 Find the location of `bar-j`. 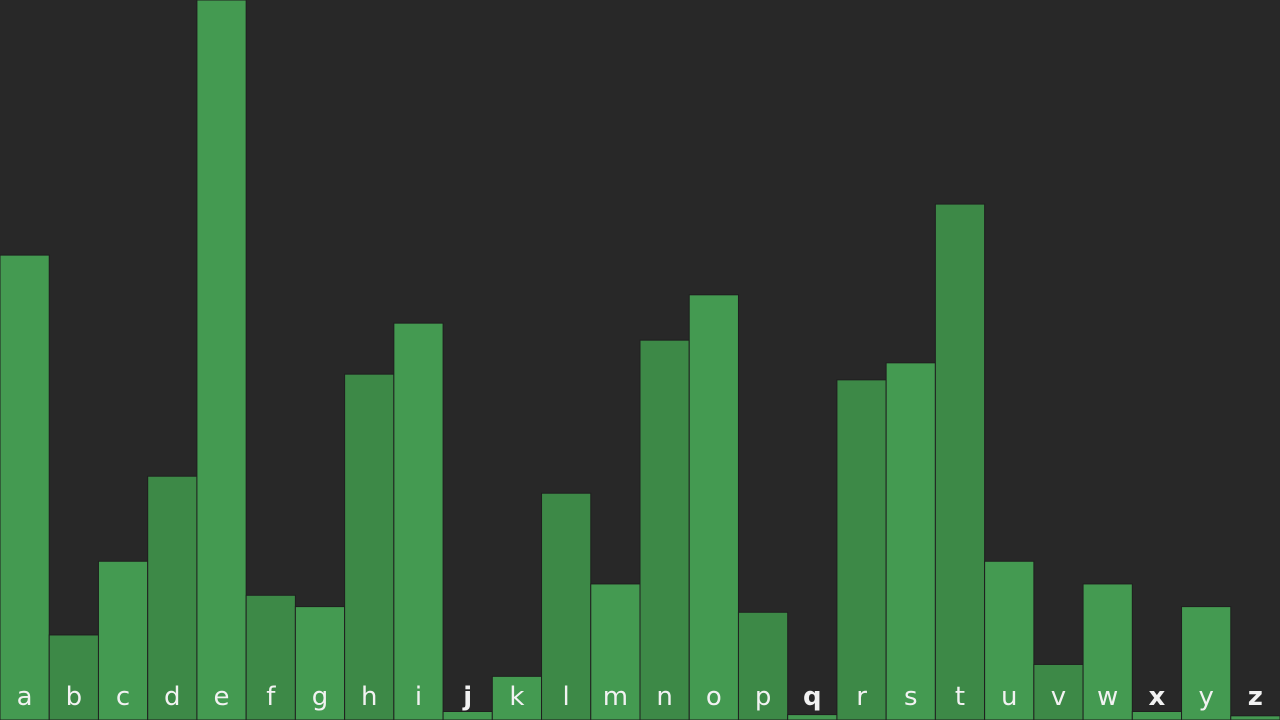

bar-j is located at coordinates (467, 715).